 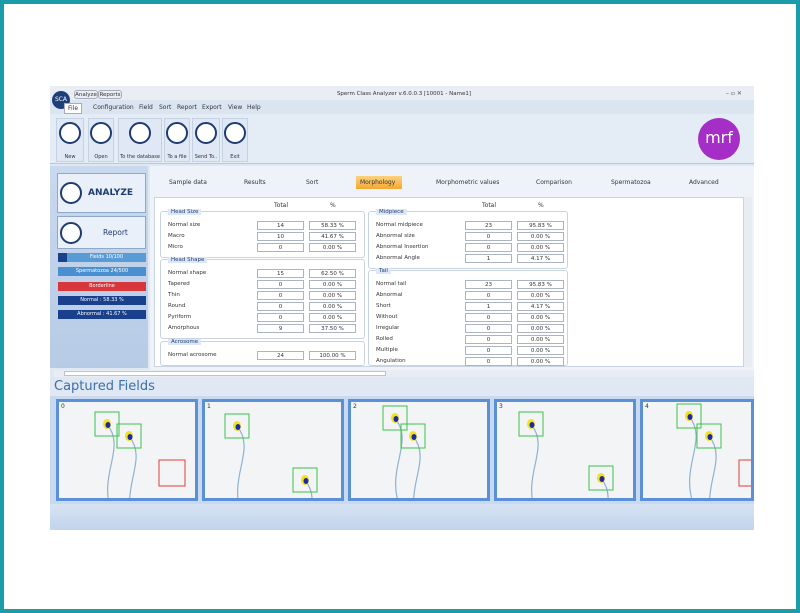 I want to click on tab: Results, so click(x=255, y=182).